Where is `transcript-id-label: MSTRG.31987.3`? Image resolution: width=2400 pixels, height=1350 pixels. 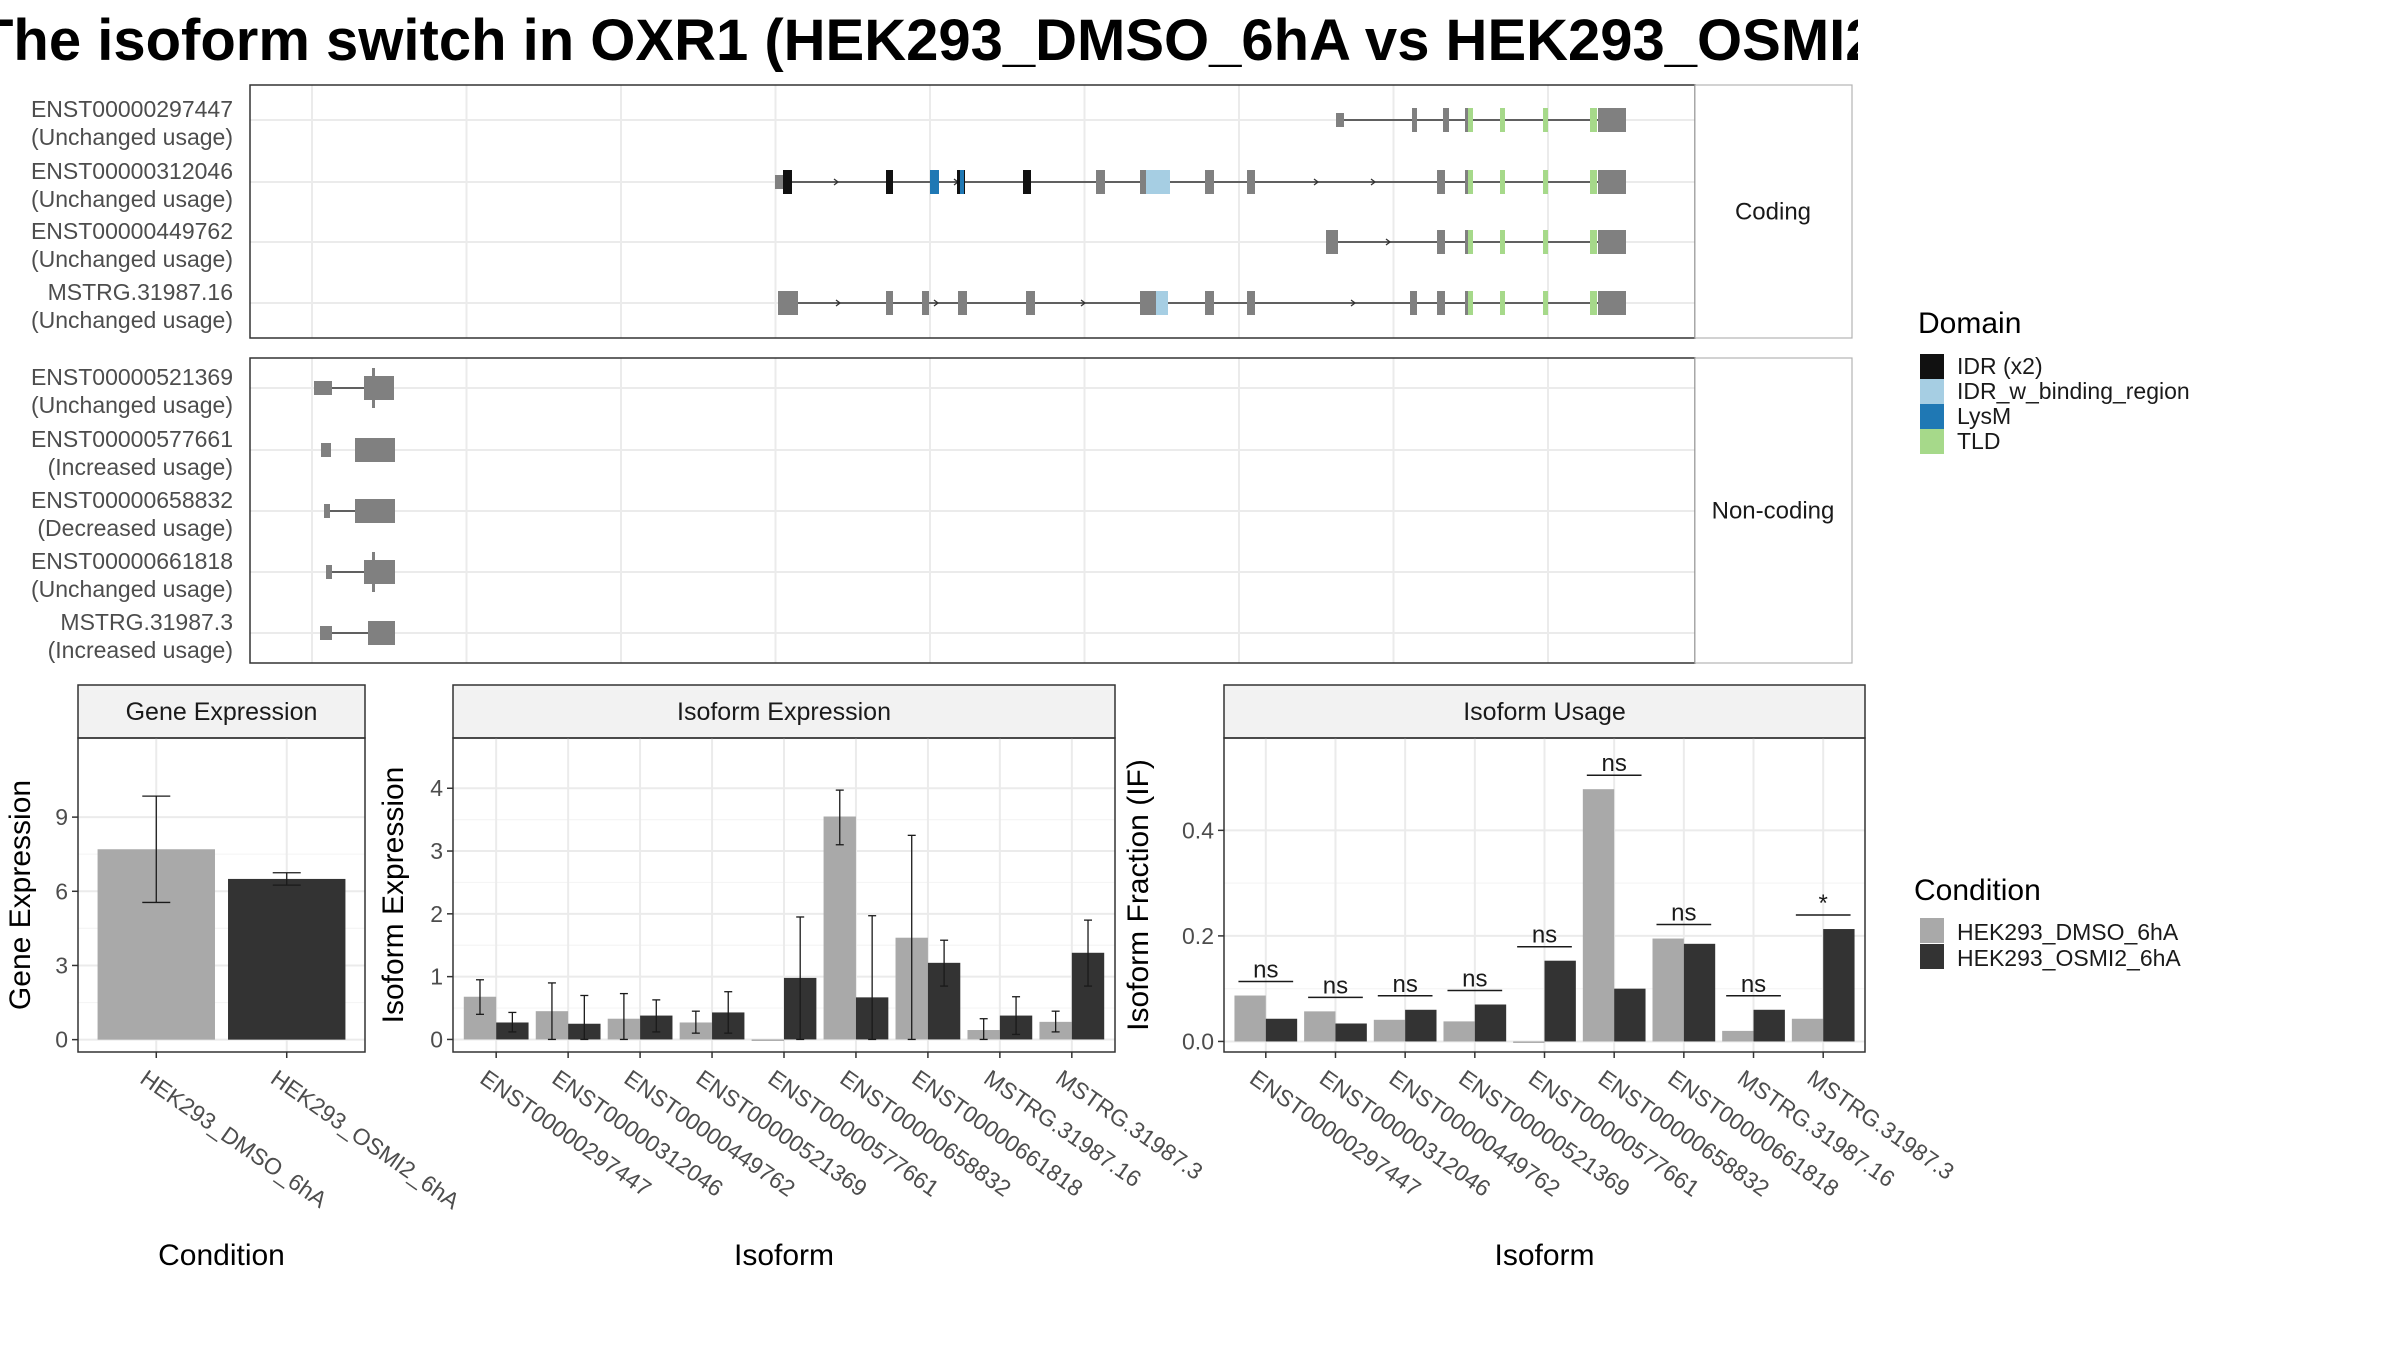
transcript-id-label: MSTRG.31987.3 is located at coordinates (146, 622).